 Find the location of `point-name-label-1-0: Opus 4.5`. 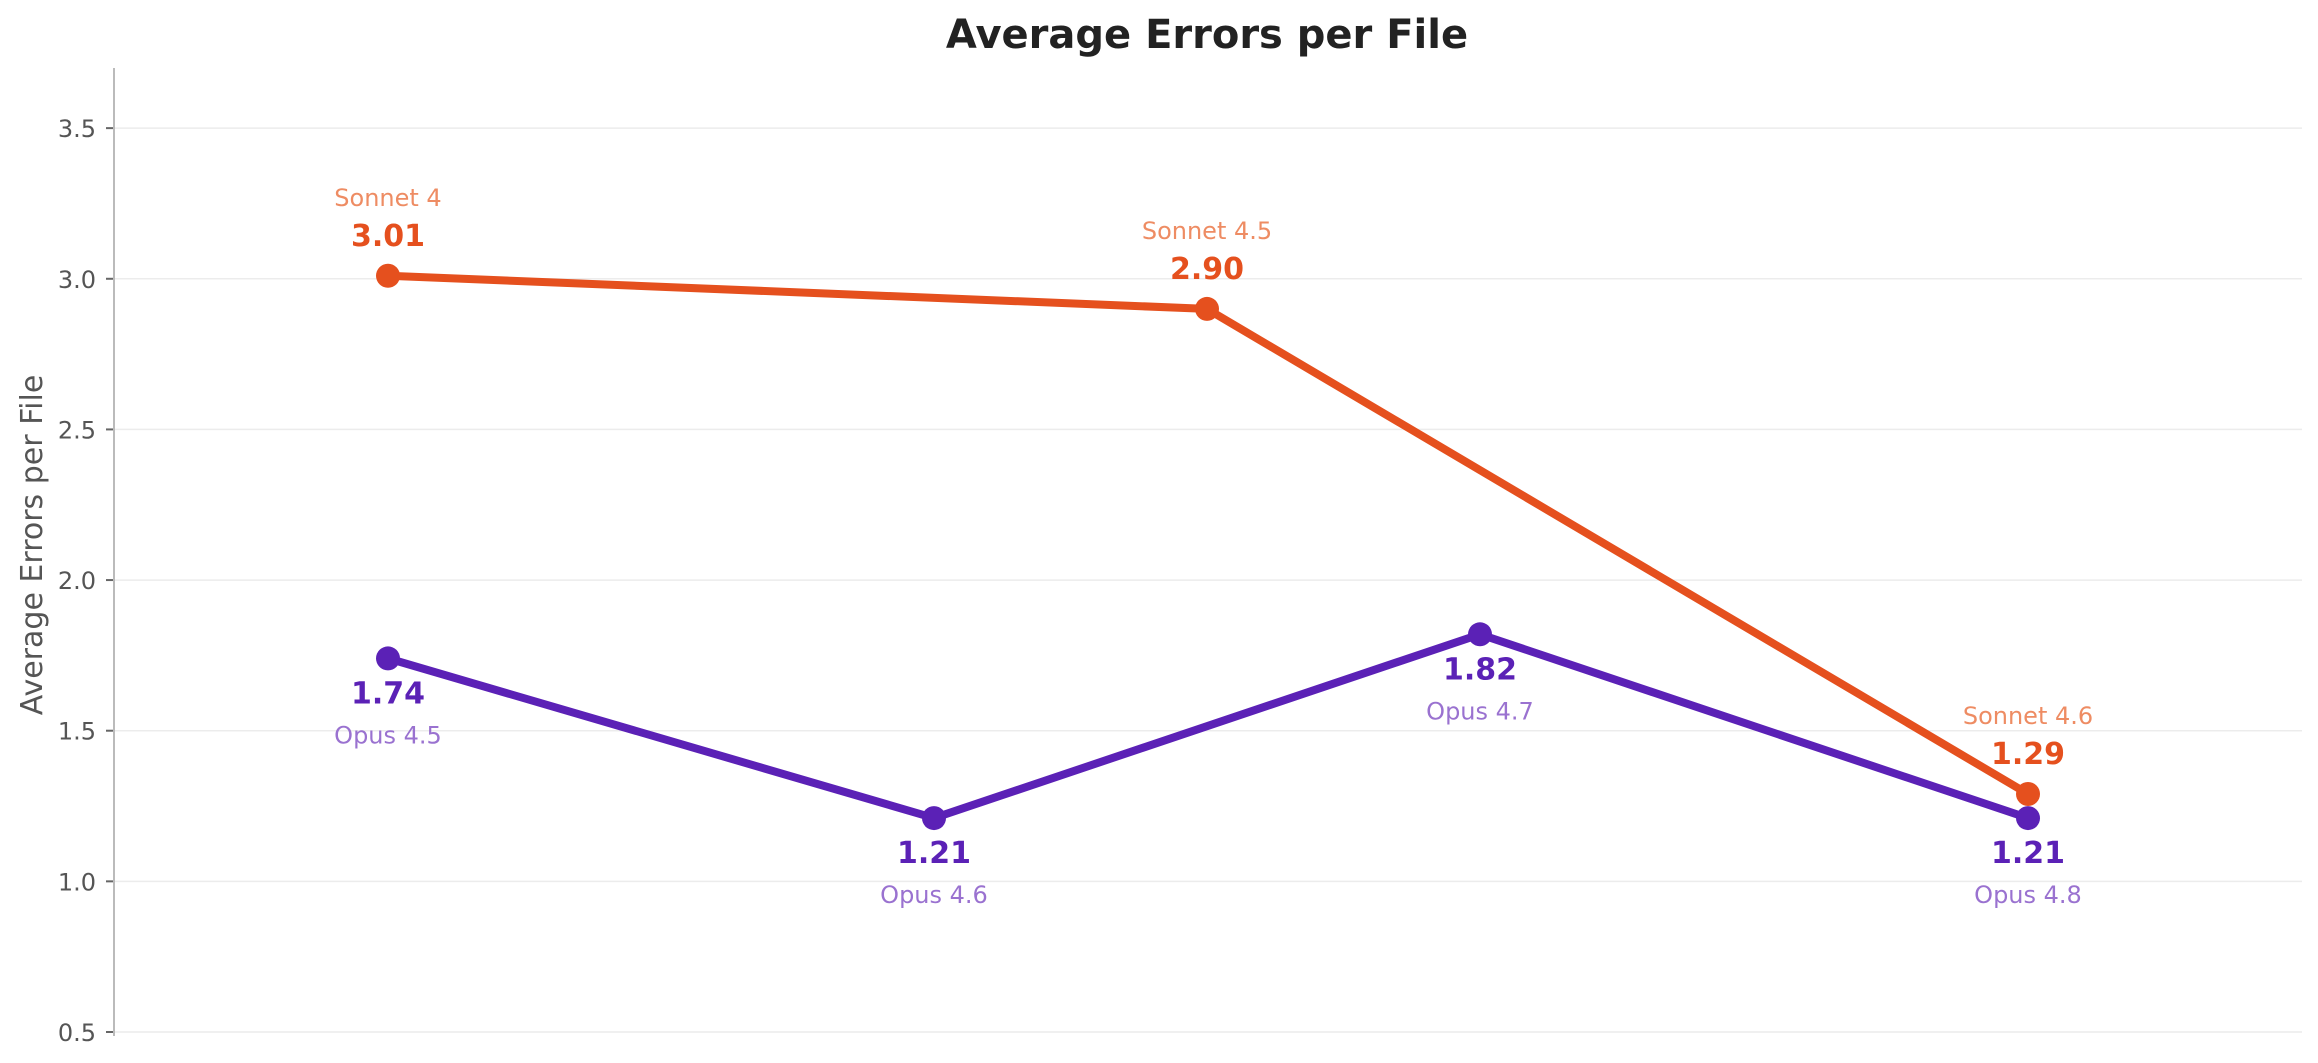

point-name-label-1-0: Opus 4.5 is located at coordinates (388, 735).